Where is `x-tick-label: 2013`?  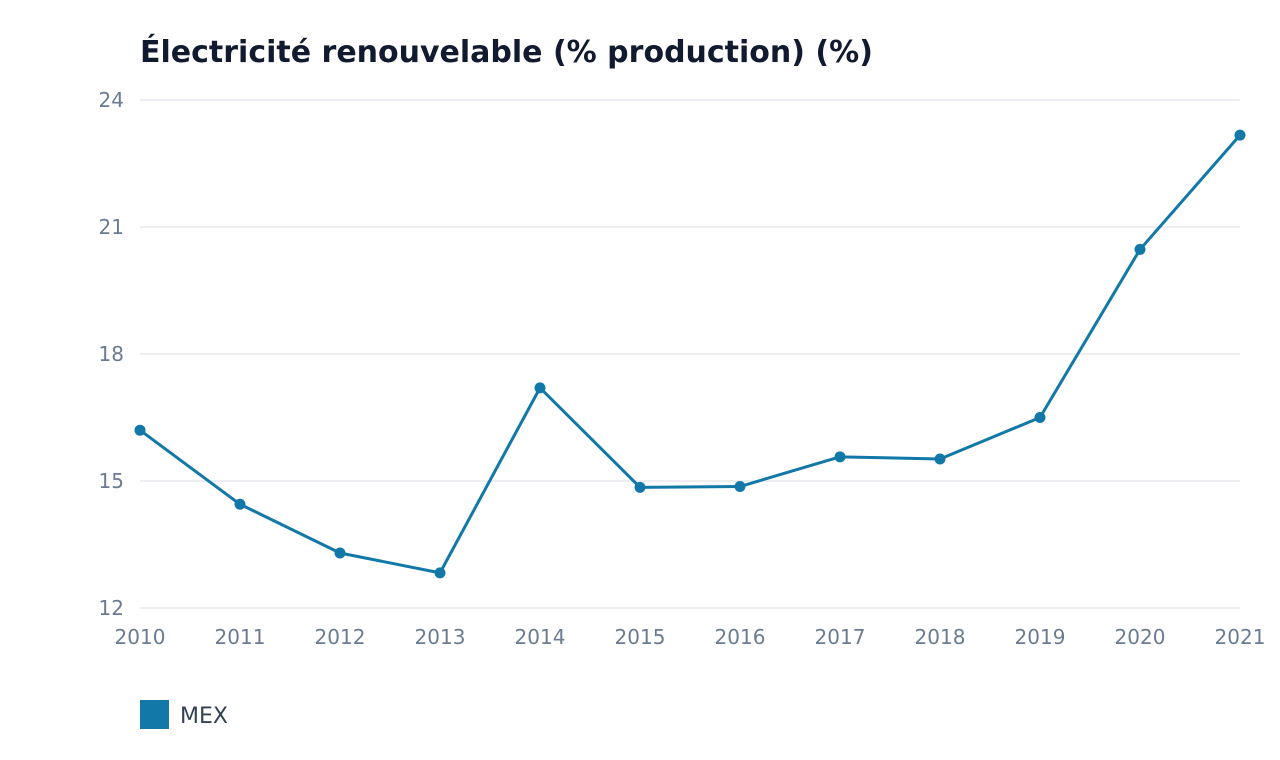 x-tick-label: 2013 is located at coordinates (440, 637).